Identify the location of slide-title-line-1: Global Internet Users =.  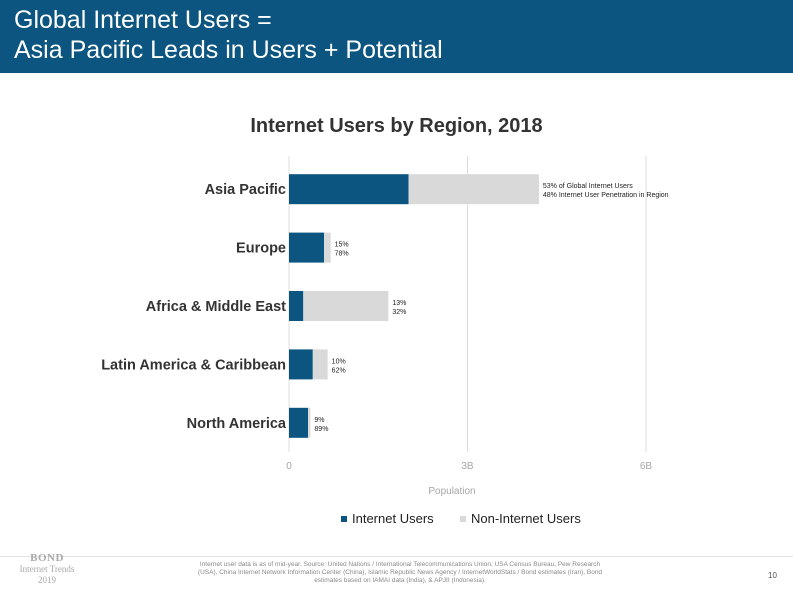
(143, 20).